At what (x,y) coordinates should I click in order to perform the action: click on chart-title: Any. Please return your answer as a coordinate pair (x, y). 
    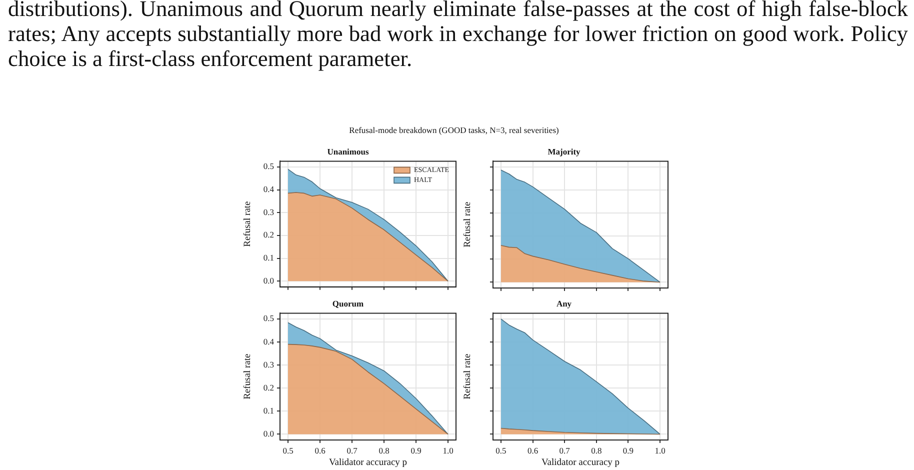
    Looking at the image, I should click on (564, 303).